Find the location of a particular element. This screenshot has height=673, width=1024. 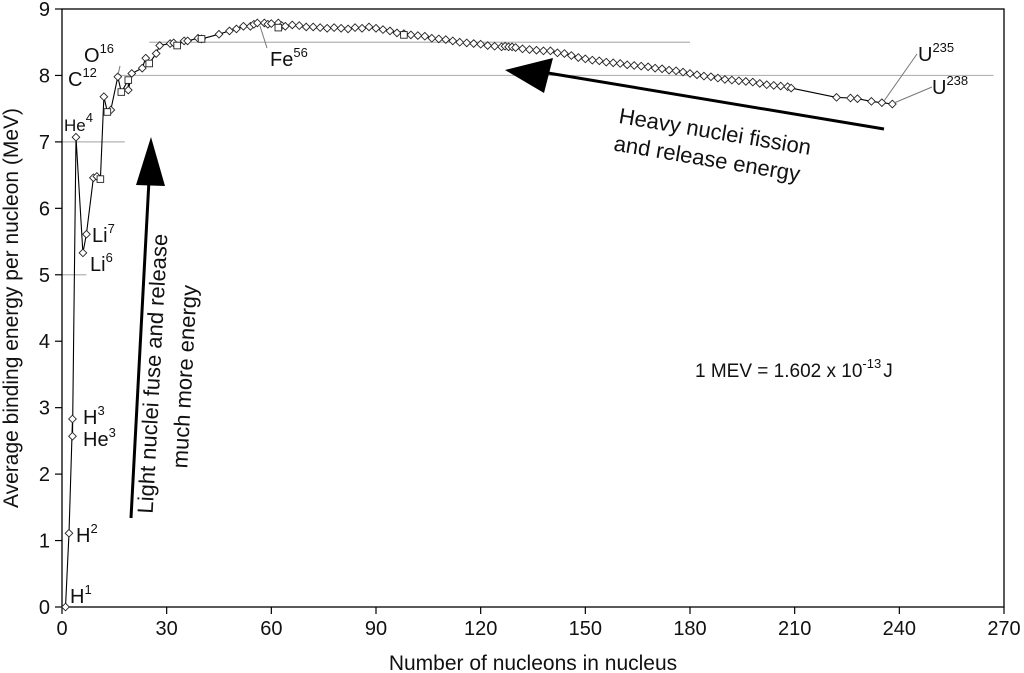

y-tick-label: 3 is located at coordinates (44, 409).